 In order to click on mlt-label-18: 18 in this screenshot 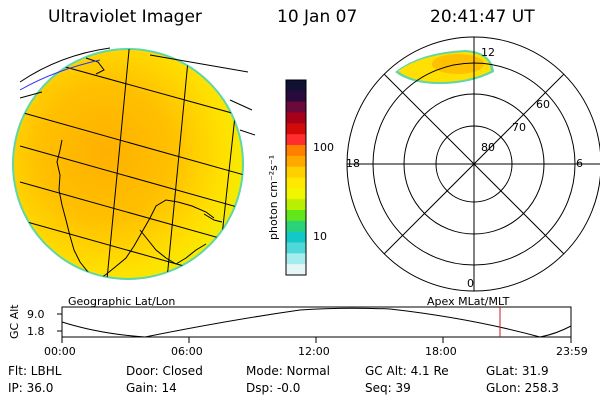, I will do `click(353, 163)`.